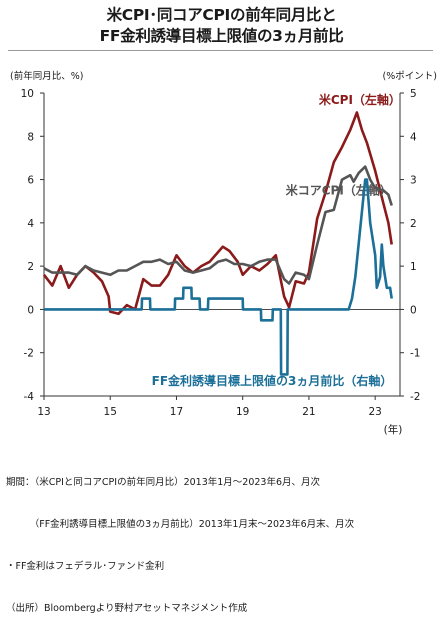 This screenshot has height=630, width=443. What do you see at coordinates (409, 76) in the screenshot?
I see `right-axis-unit: (%ポイント)` at bounding box center [409, 76].